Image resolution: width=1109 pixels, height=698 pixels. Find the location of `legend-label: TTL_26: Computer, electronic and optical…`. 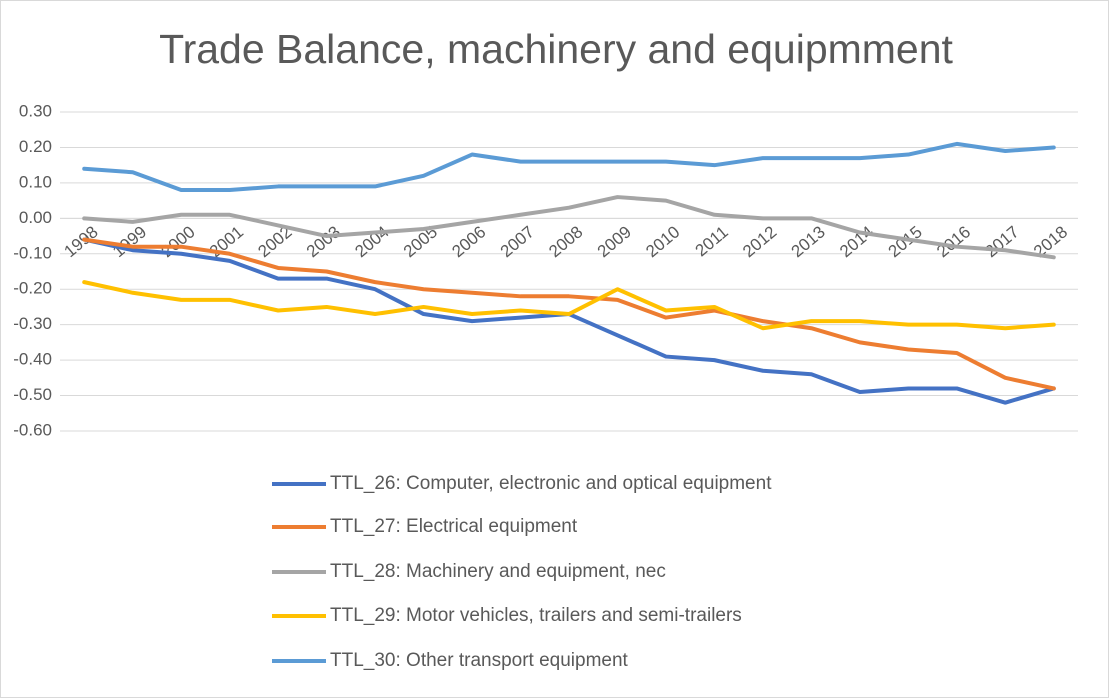

legend-label: TTL_26: Computer, electronic and optical… is located at coordinates (551, 483).